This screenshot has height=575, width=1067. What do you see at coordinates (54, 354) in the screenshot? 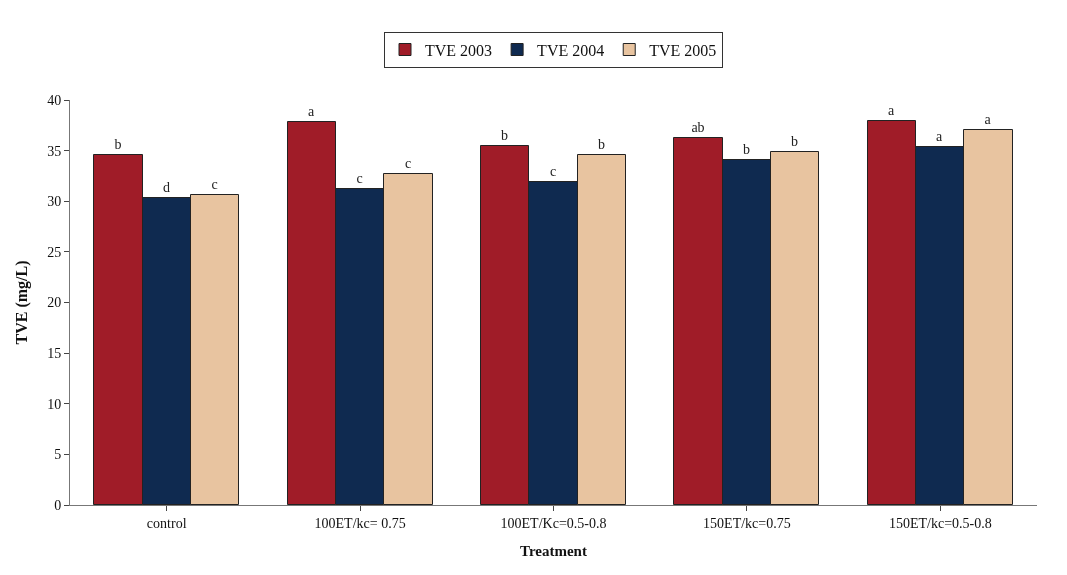
I see `y-tick-label: 15` at bounding box center [54, 354].